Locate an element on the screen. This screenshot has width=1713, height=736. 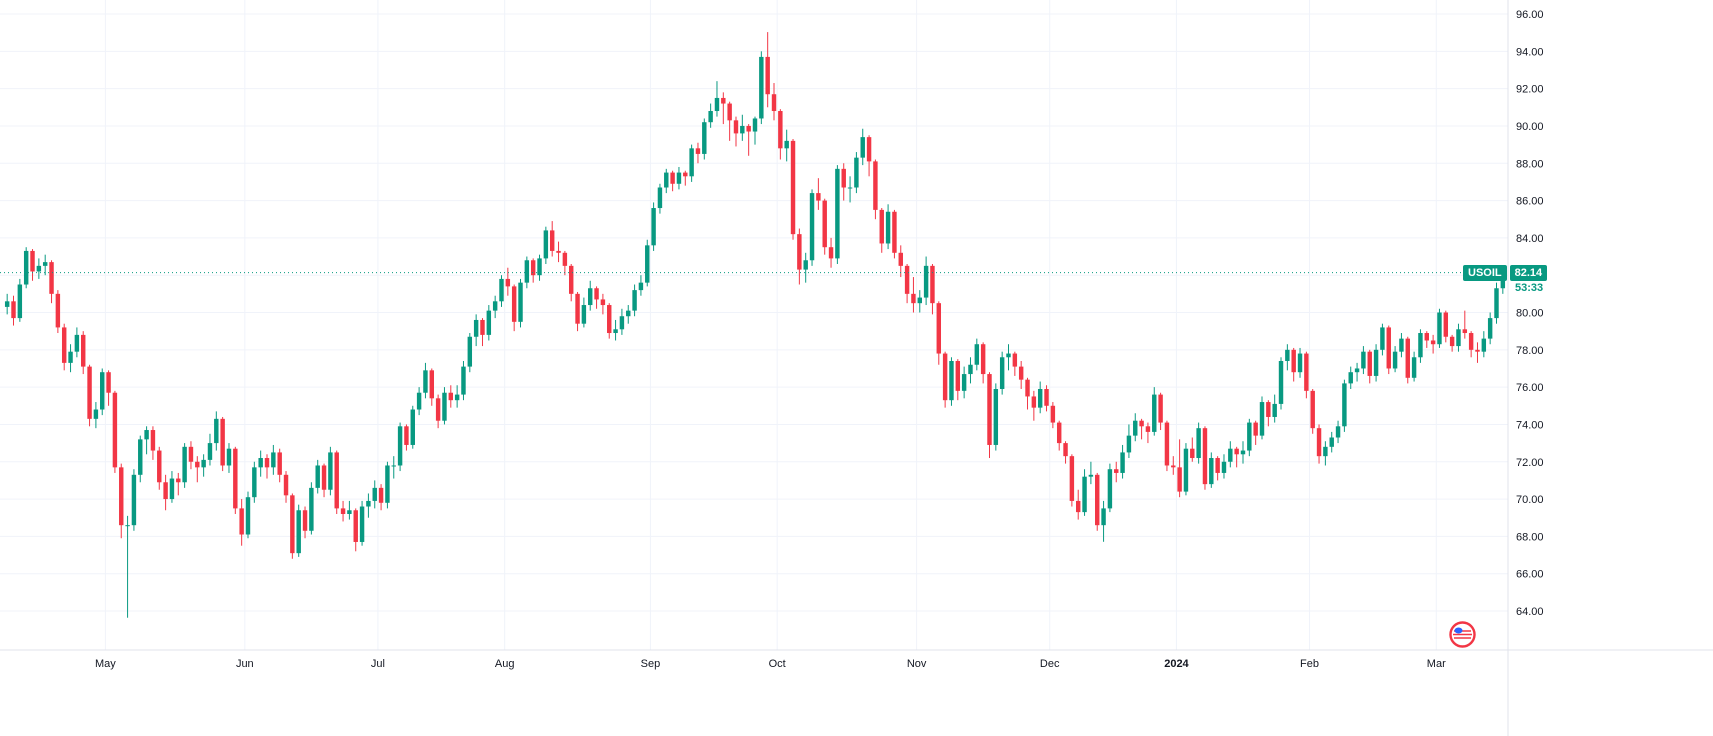
svg-text: Aug is located at coordinates (505, 664).